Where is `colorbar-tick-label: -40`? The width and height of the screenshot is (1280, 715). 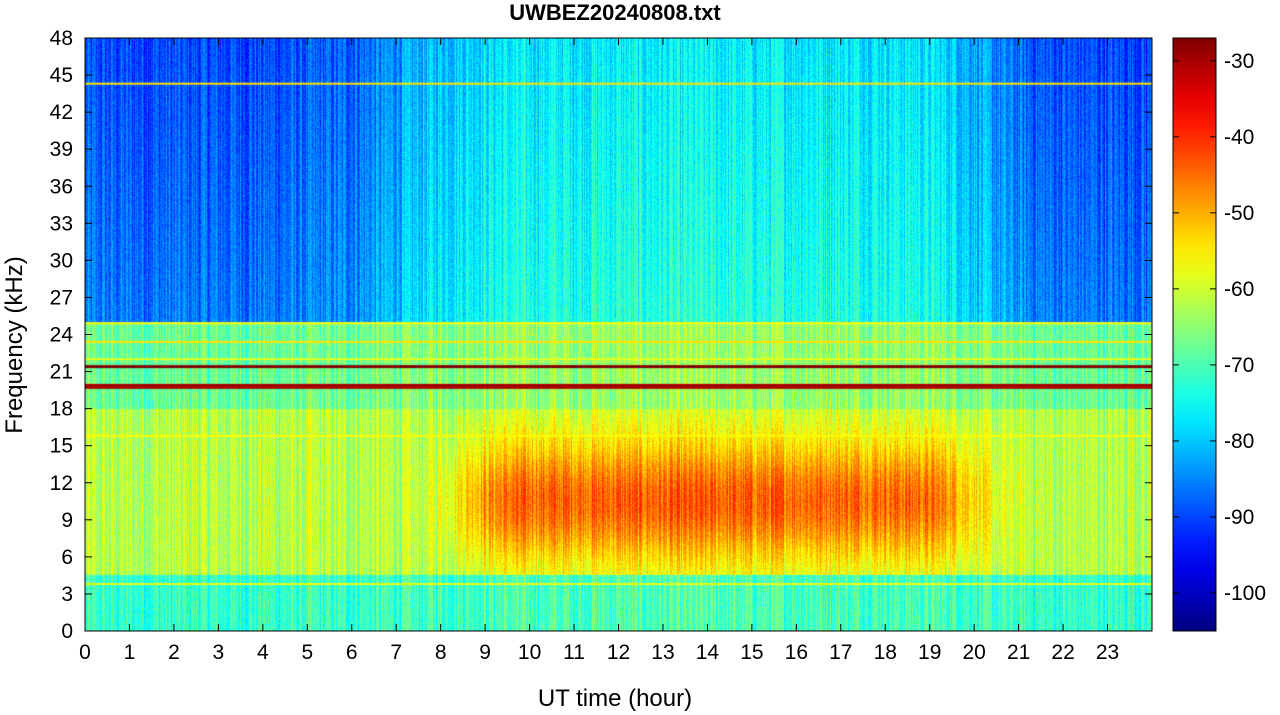
colorbar-tick-label: -40 is located at coordinates (1239, 137).